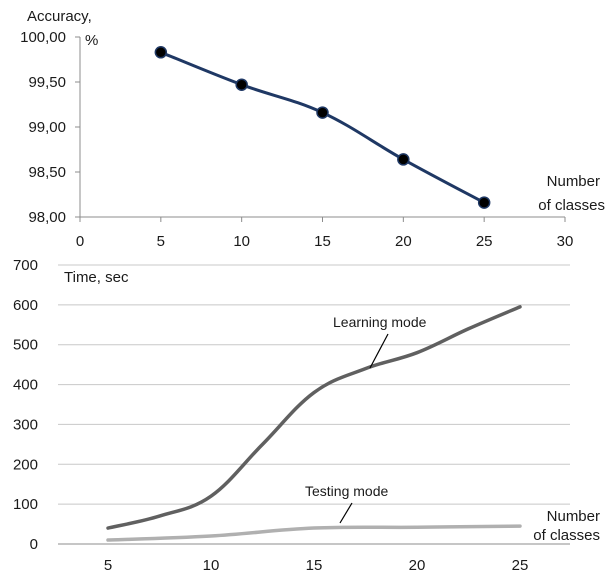 The image size is (605, 579). Describe the element at coordinates (25, 305) in the screenshot. I see `y-tick-label: 600` at that location.